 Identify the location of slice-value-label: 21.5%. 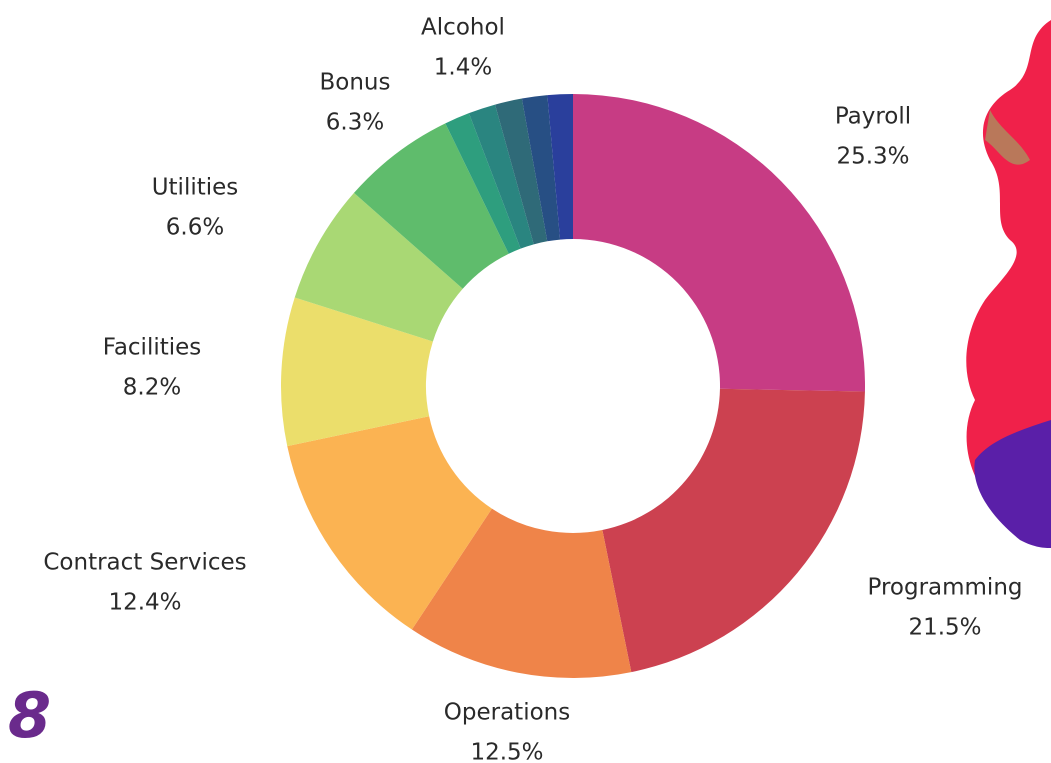
(944, 628).